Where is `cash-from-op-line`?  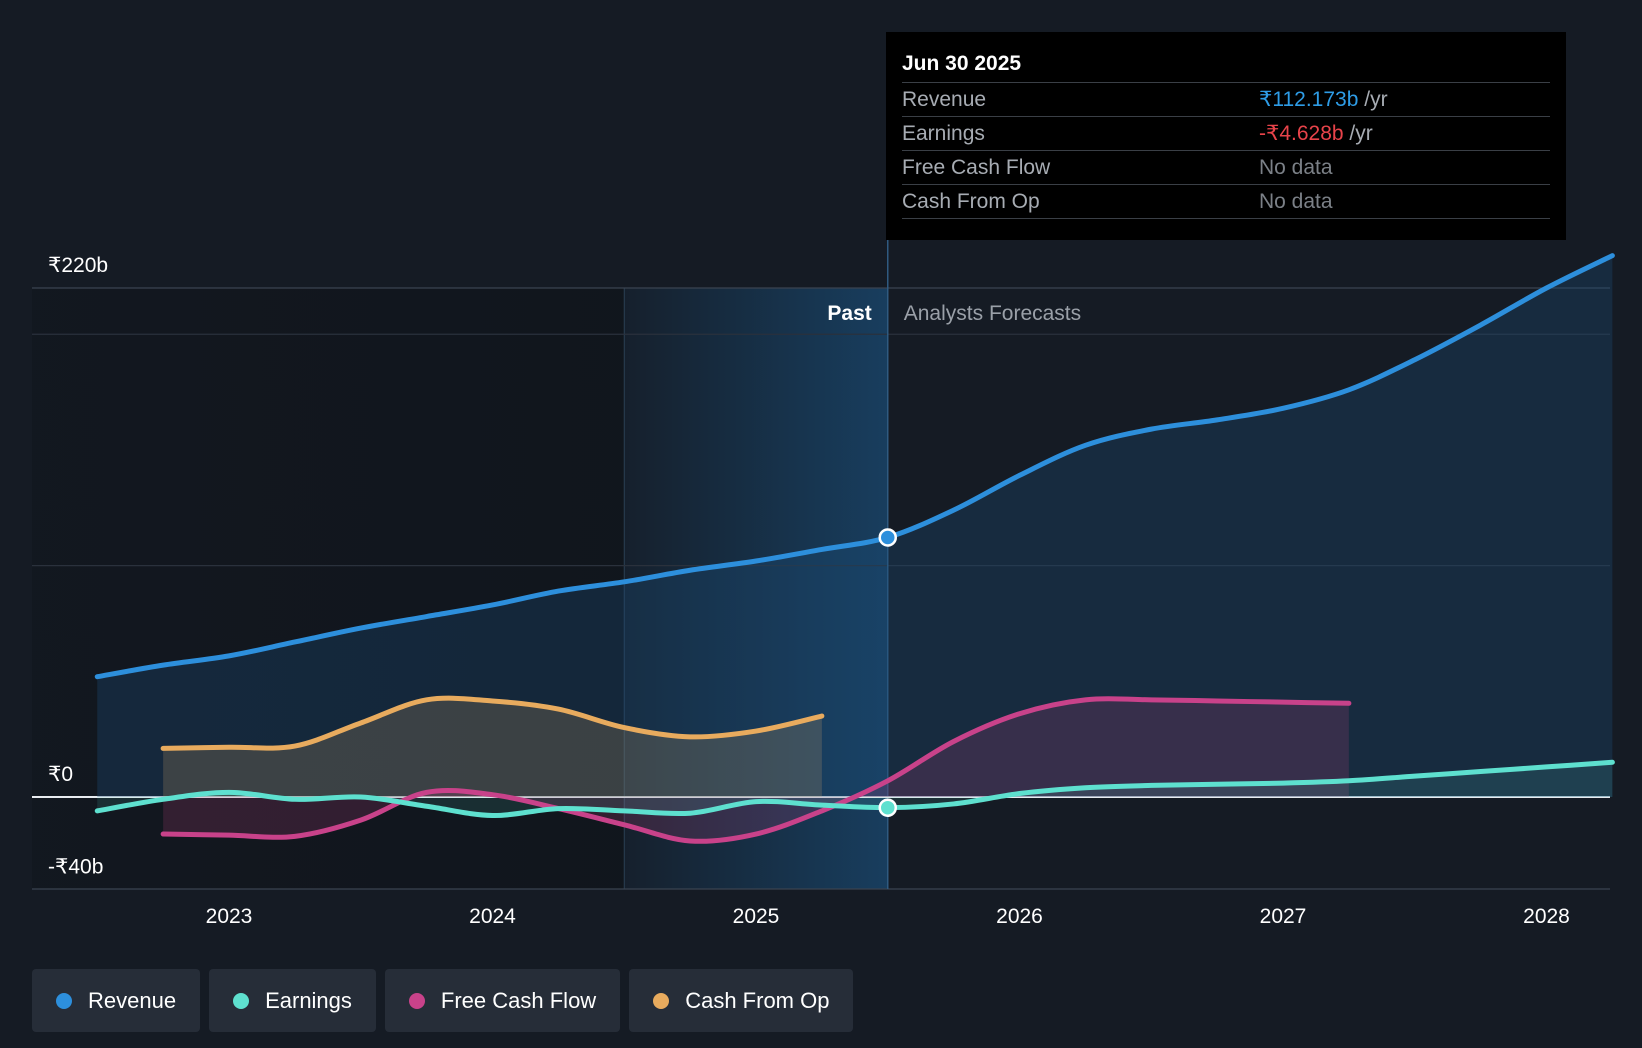 cash-from-op-line is located at coordinates (492, 723).